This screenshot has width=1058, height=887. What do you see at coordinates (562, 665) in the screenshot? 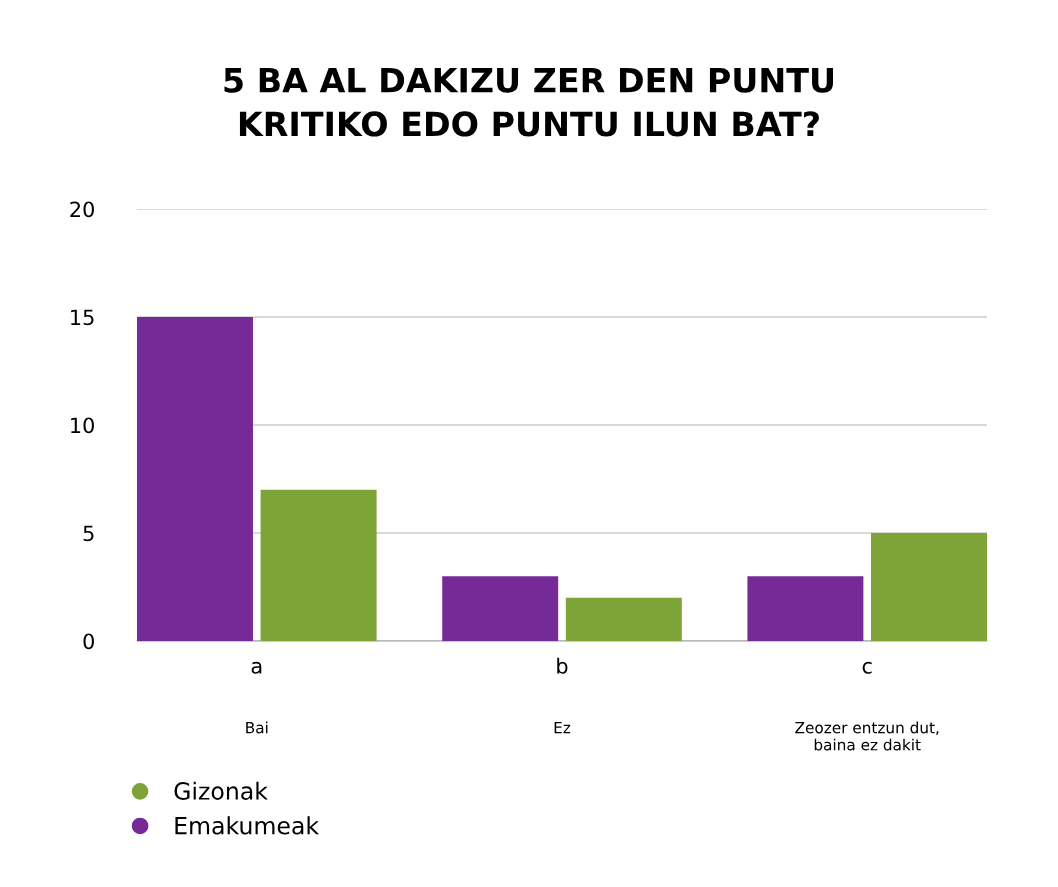
I see `x-tick-label: b` at bounding box center [562, 665].